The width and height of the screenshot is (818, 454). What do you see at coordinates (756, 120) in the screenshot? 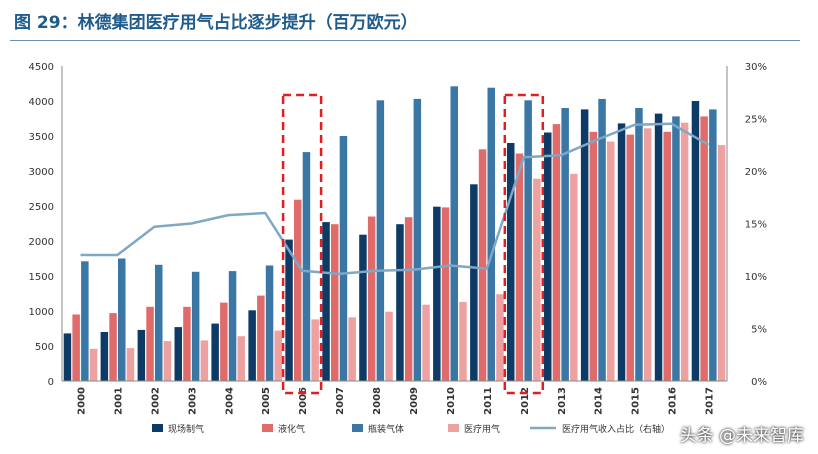
I see `right-axis-tick-label: 25%` at bounding box center [756, 120].